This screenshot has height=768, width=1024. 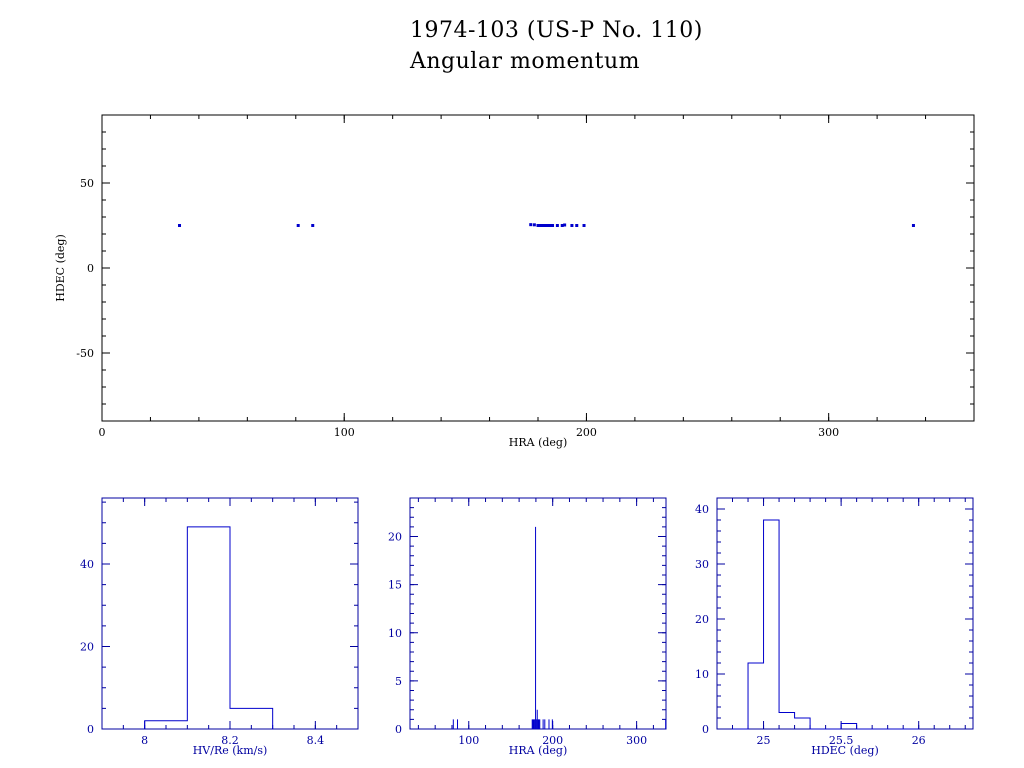 I want to click on histogram-hv: 8 8.2 8.4 0 20 40 HV/Re (km/s), so click(x=219, y=627).